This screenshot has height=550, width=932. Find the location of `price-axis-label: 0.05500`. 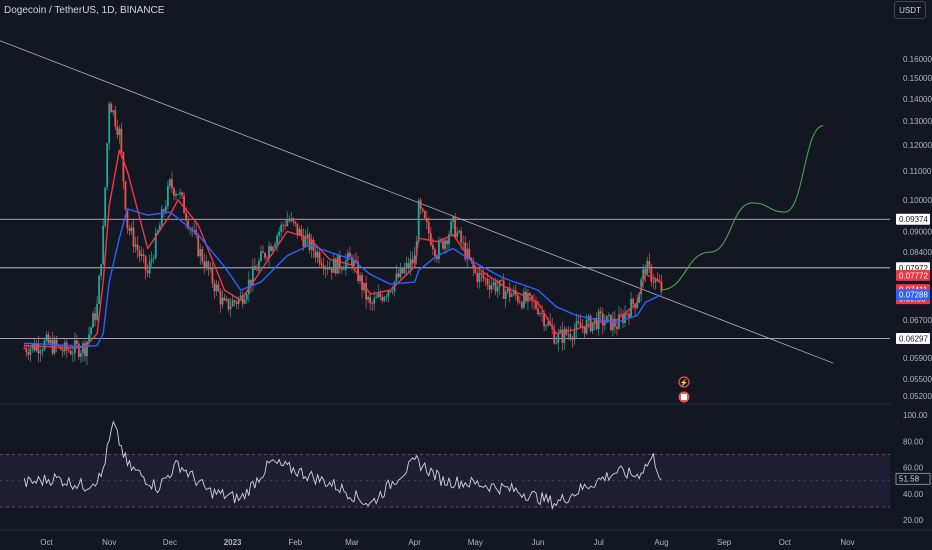

price-axis-label: 0.05500 is located at coordinates (917, 379).